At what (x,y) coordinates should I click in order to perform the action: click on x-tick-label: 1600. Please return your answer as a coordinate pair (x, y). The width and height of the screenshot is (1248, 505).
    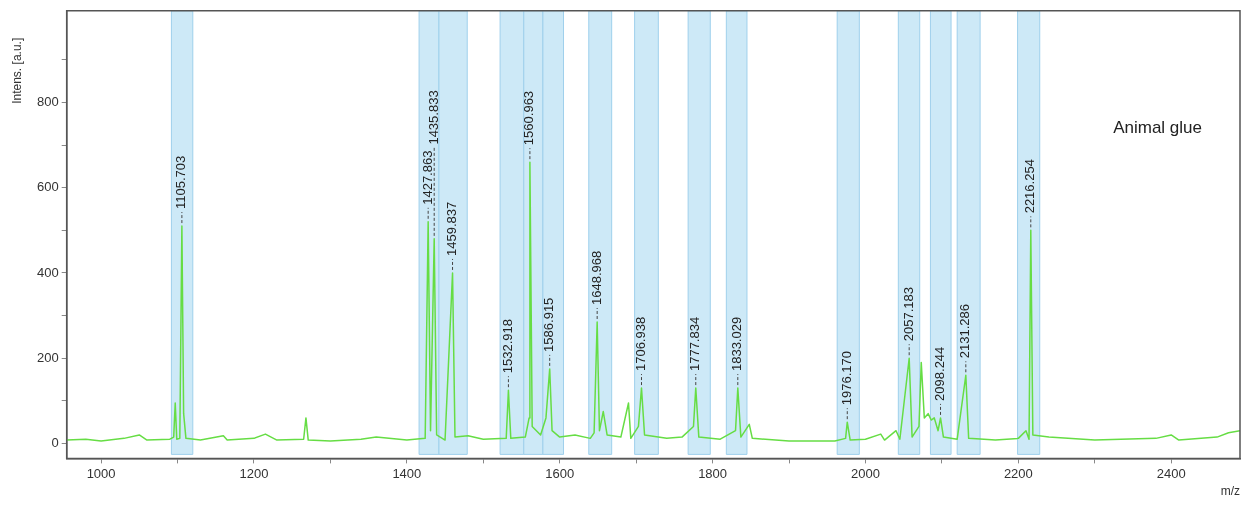
    Looking at the image, I should click on (560, 473).